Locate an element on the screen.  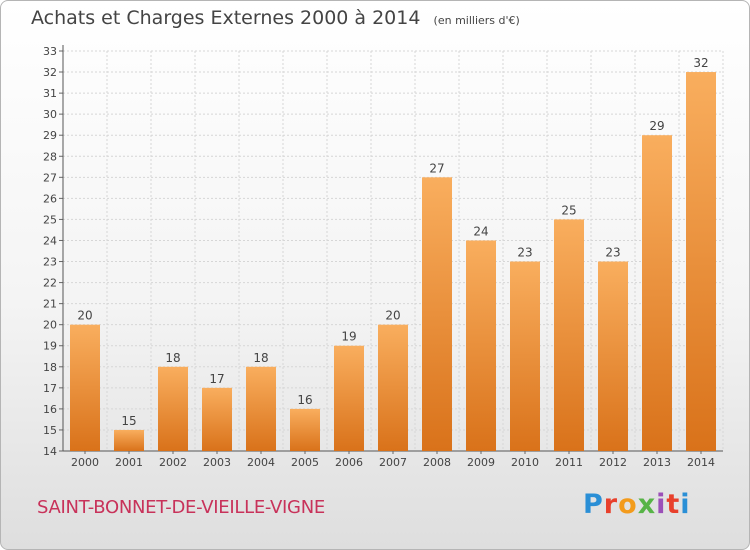
y-tick-label: 18 is located at coordinates (50, 367).